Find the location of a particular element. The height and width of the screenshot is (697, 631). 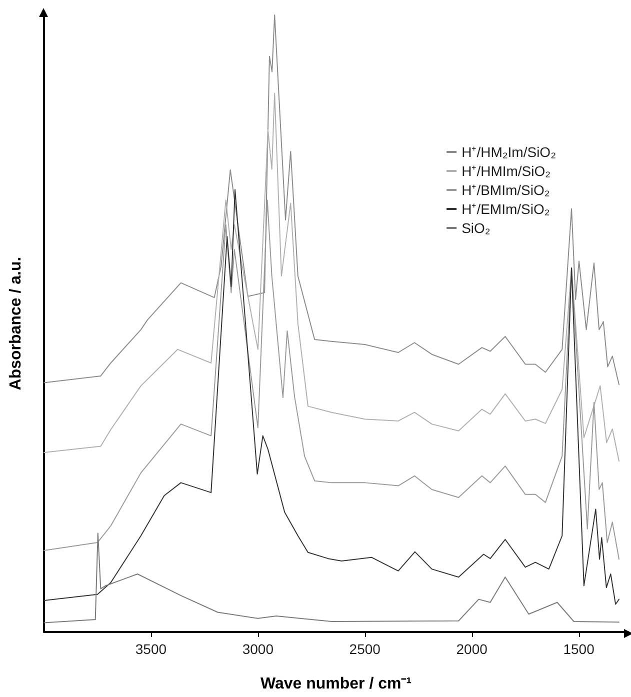

x-tick-label: 3500 is located at coordinates (151, 649).